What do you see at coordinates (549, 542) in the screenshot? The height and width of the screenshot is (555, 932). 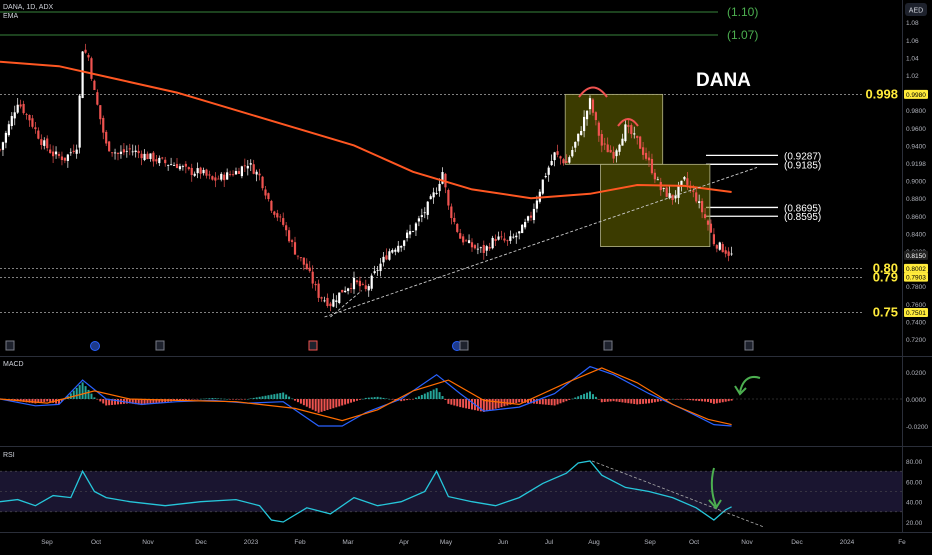 I see `time-tick-10: Jul` at bounding box center [549, 542].